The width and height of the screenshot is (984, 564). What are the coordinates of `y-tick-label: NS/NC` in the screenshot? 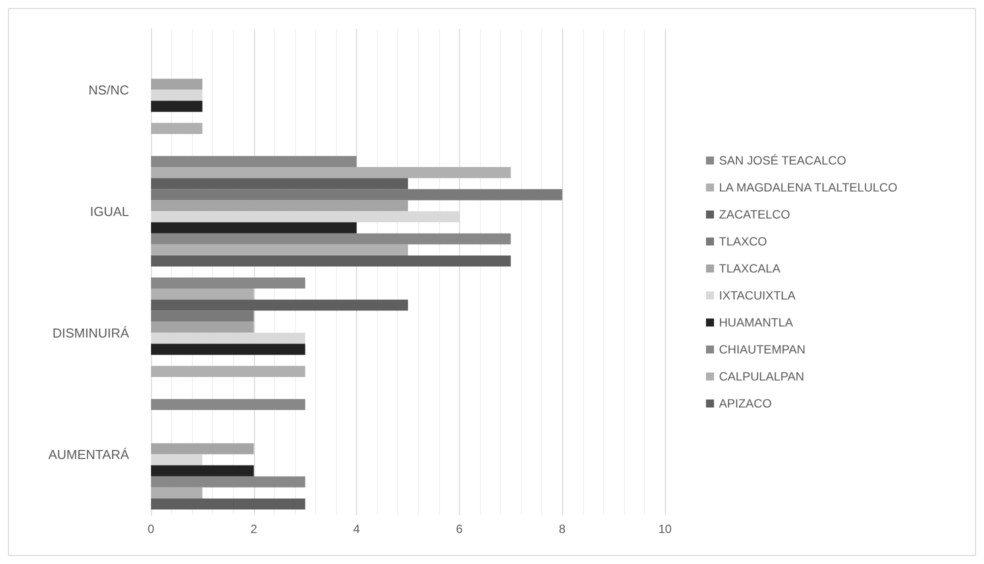 It's located at (108, 90).